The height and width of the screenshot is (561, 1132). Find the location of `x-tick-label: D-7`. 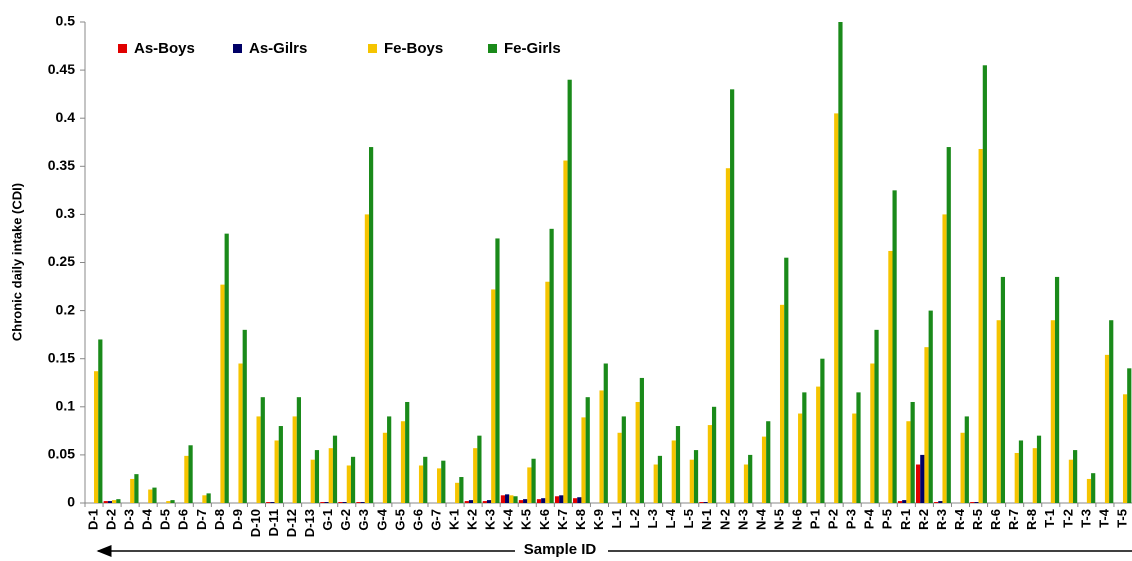

x-tick-label: D-7 is located at coordinates (201, 519).